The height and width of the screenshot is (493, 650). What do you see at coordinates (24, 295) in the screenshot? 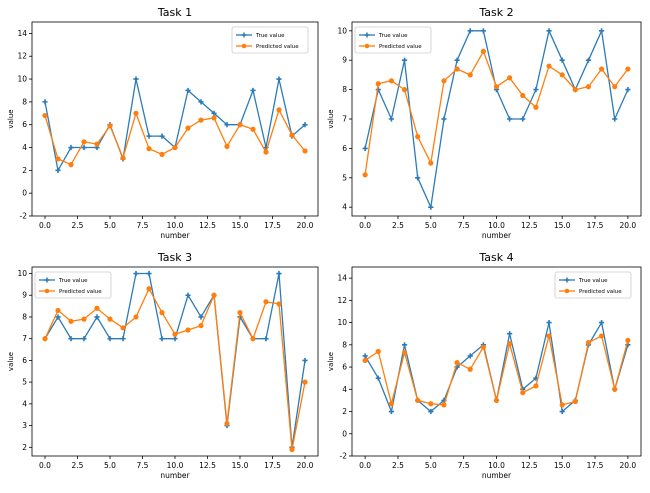
I see `y-tick-label: 9` at bounding box center [24, 295].